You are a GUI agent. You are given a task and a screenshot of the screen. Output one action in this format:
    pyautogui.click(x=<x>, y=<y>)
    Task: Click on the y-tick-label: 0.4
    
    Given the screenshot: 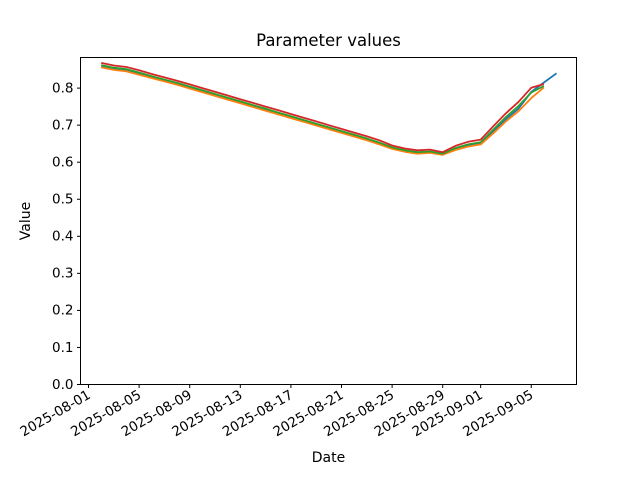 What is the action you would take?
    pyautogui.click(x=62, y=237)
    